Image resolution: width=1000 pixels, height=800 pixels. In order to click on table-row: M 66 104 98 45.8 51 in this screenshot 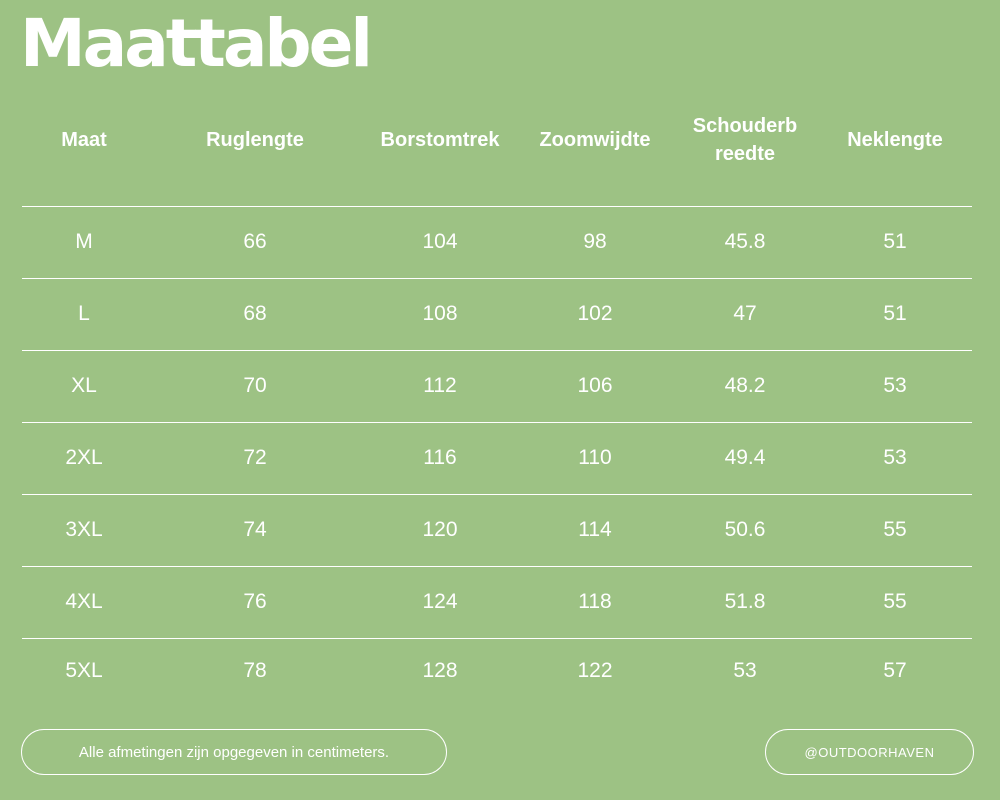, I will do `click(500, 242)`.